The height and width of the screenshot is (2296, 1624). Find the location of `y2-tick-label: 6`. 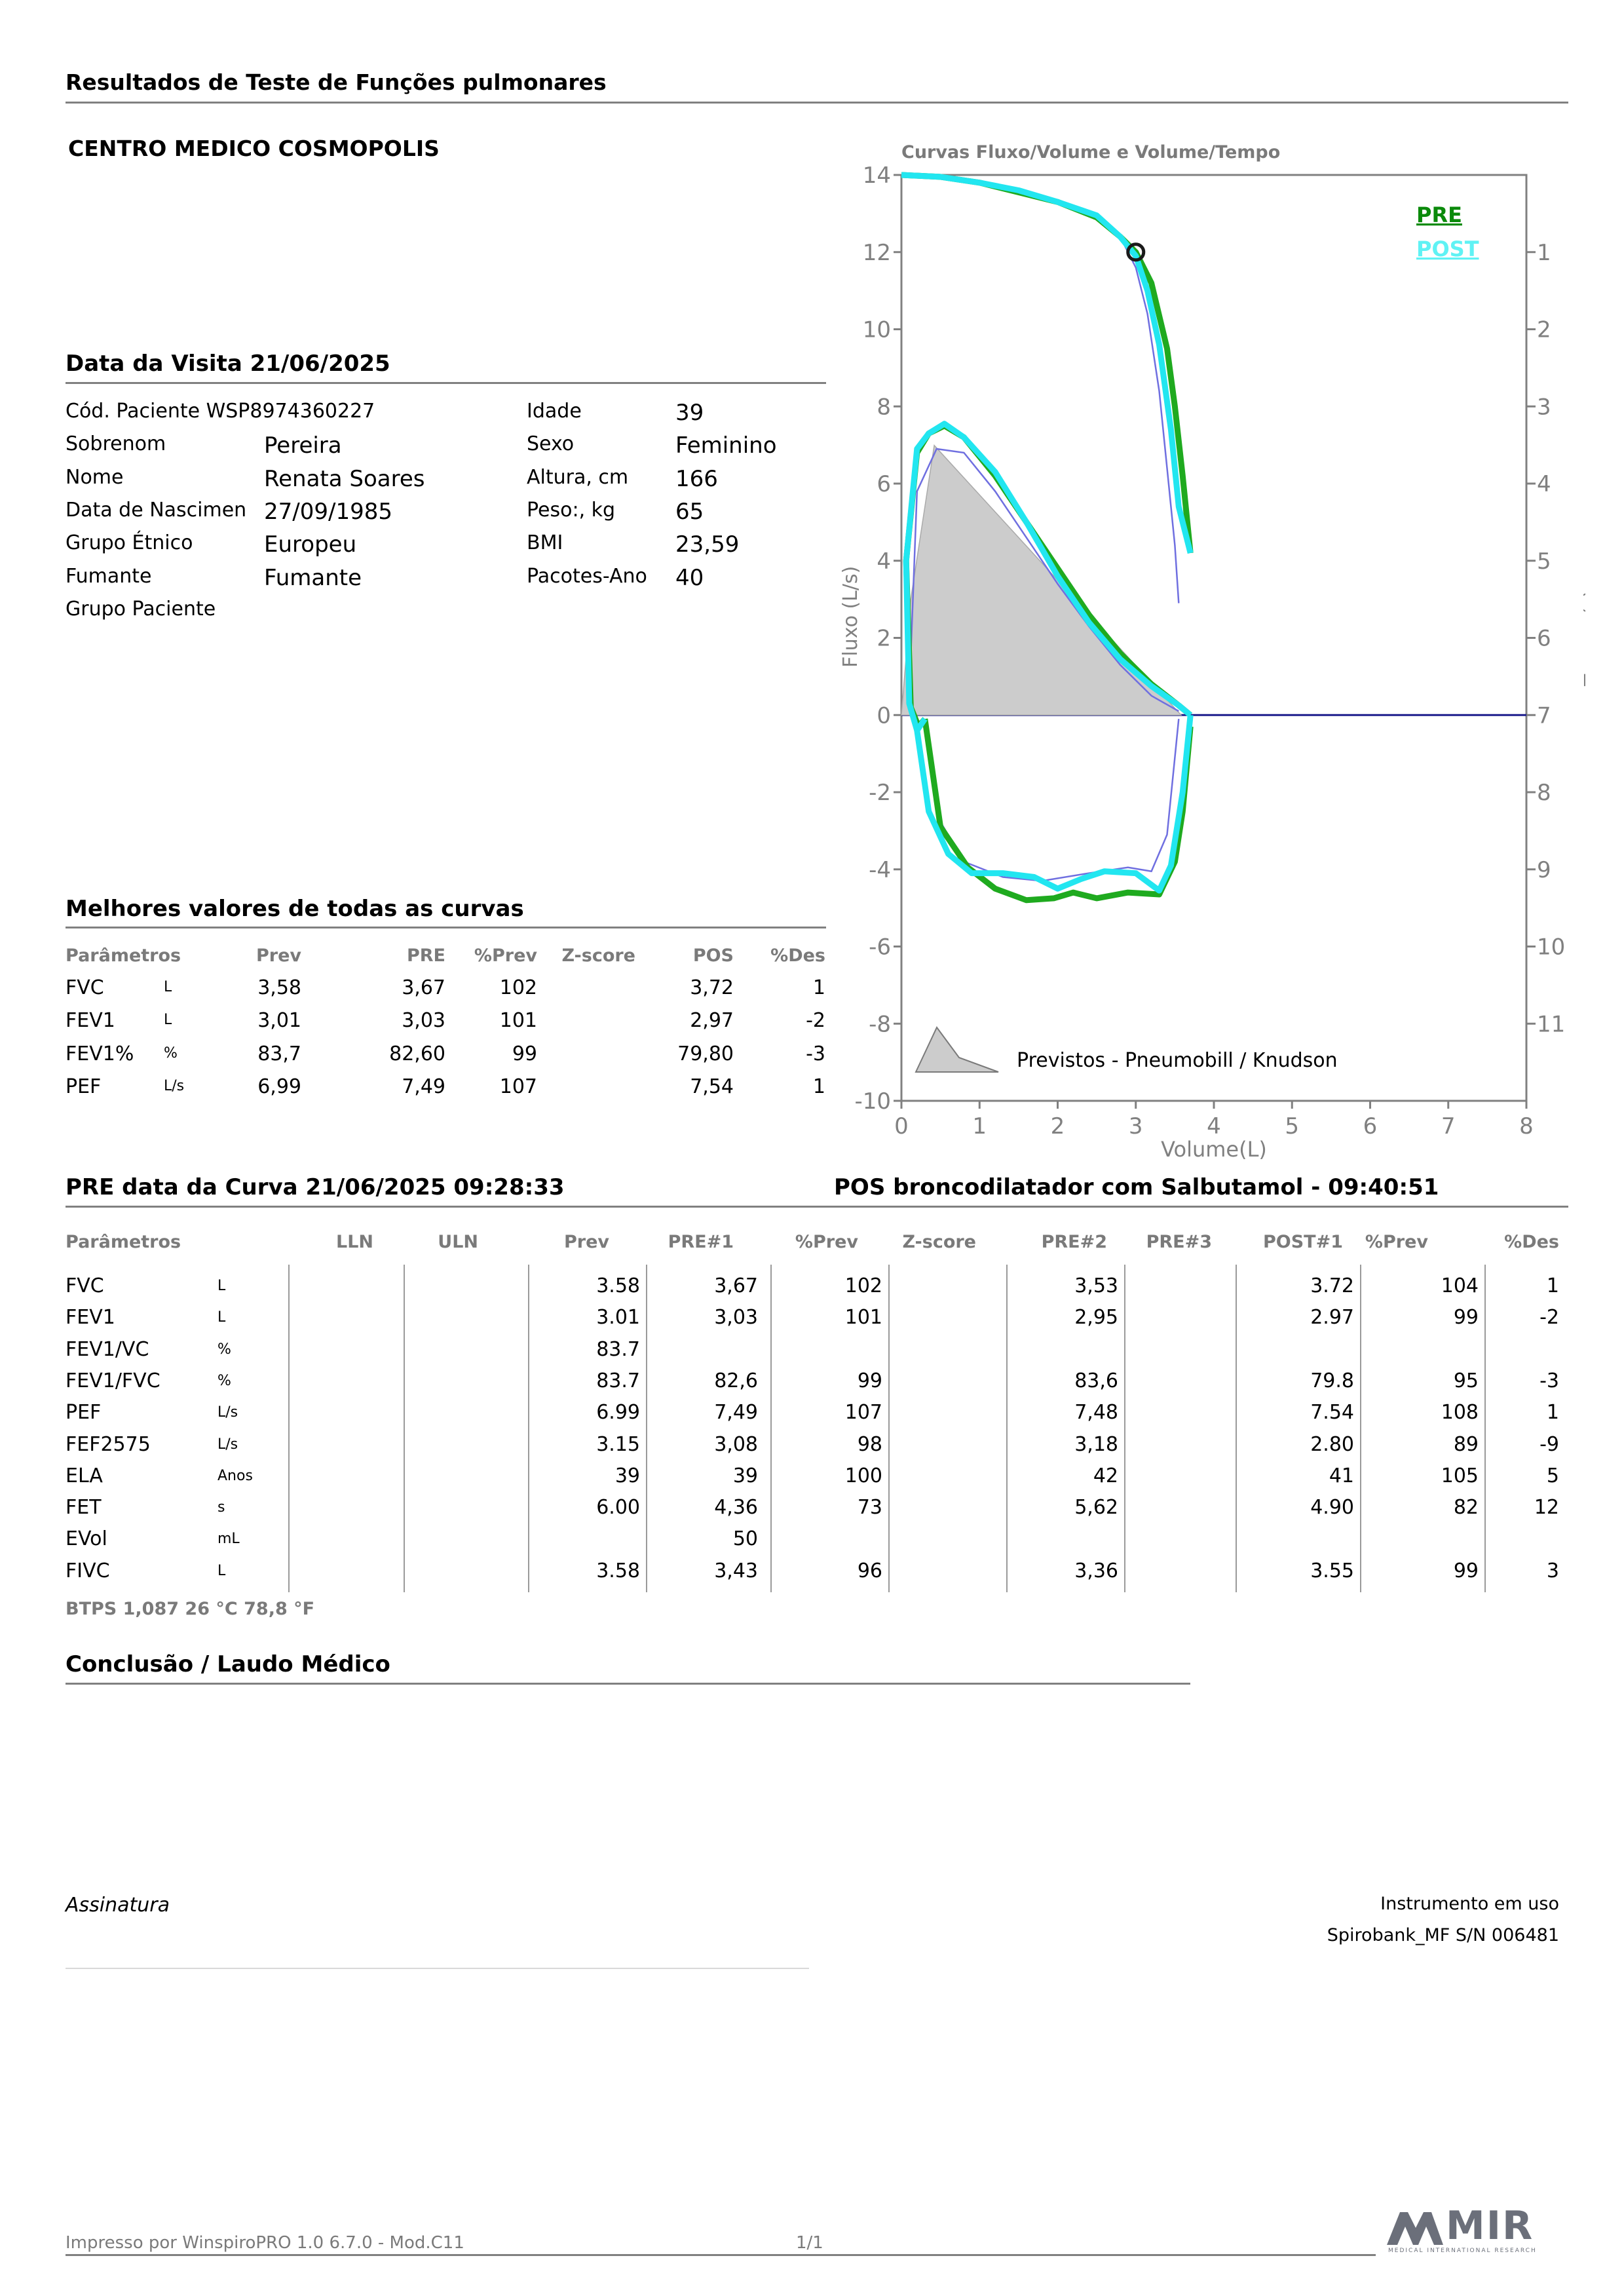

y2-tick-label: 6 is located at coordinates (1544, 639).